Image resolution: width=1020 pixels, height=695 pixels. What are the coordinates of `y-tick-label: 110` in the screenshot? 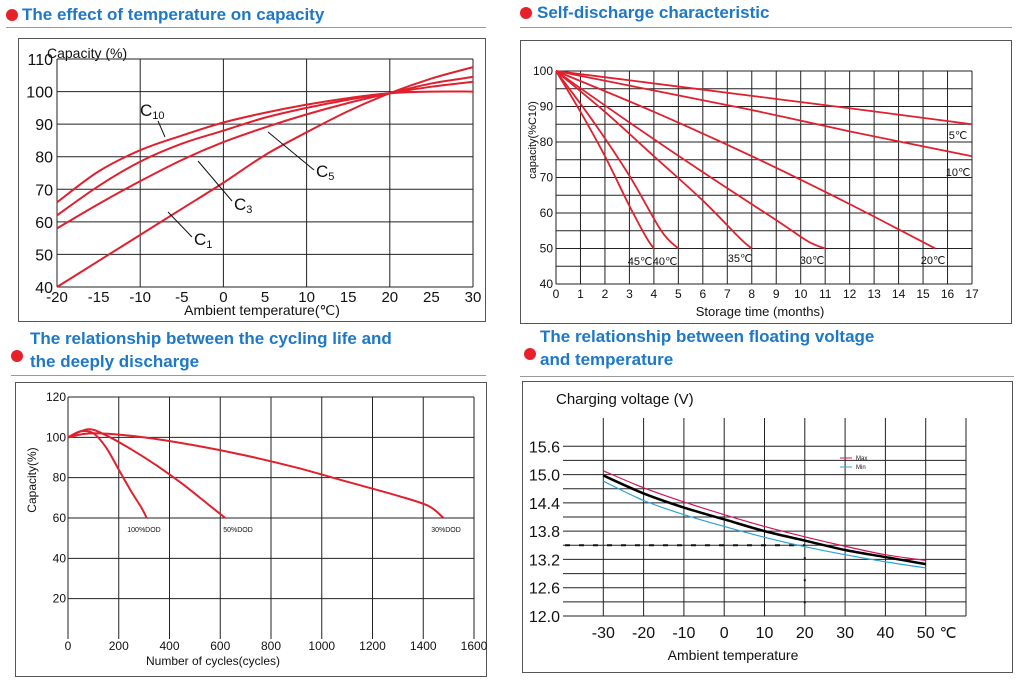 It's located at (40, 60).